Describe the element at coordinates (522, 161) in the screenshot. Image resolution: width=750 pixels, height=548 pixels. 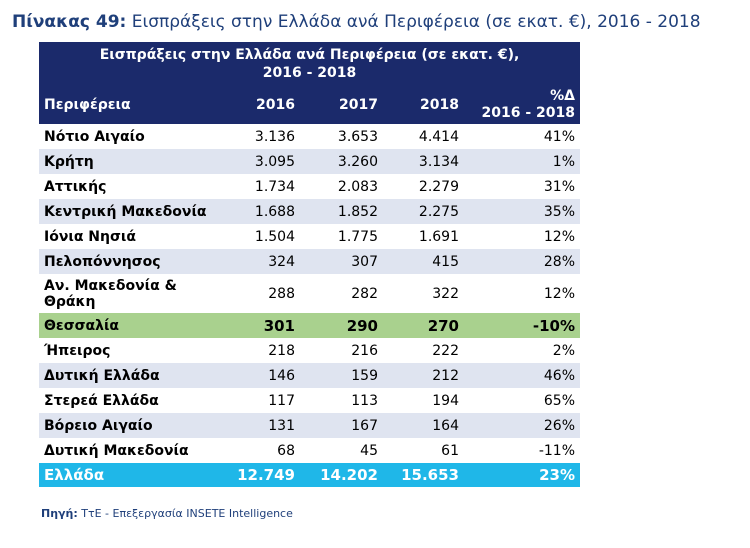
I see `pct-change: 1%` at that location.